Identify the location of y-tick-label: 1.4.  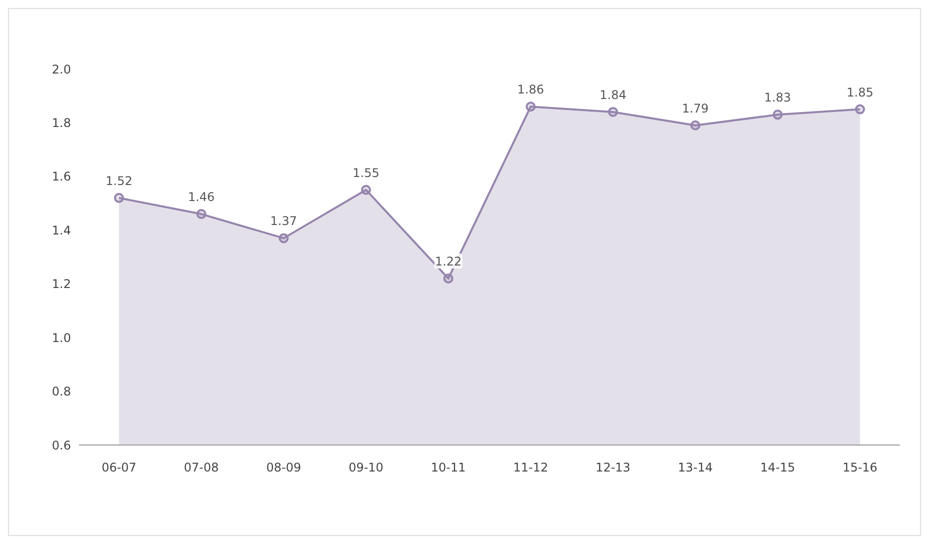
(61, 230).